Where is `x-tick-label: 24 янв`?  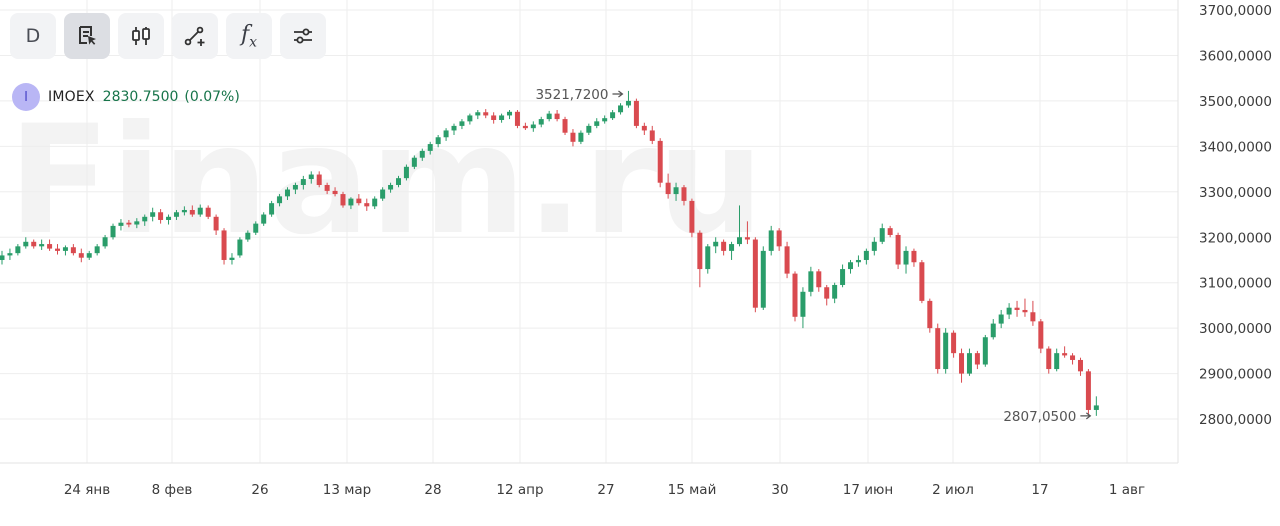
x-tick-label: 24 янв is located at coordinates (87, 490).